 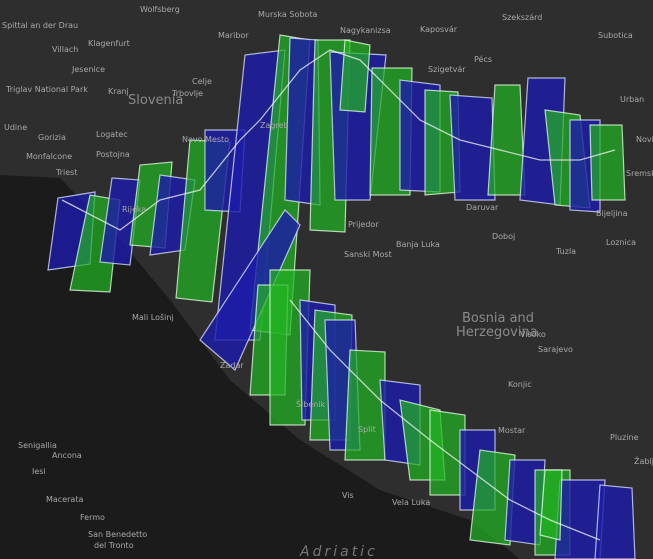 I want to click on place-label: Gorizia, so click(x=52, y=137).